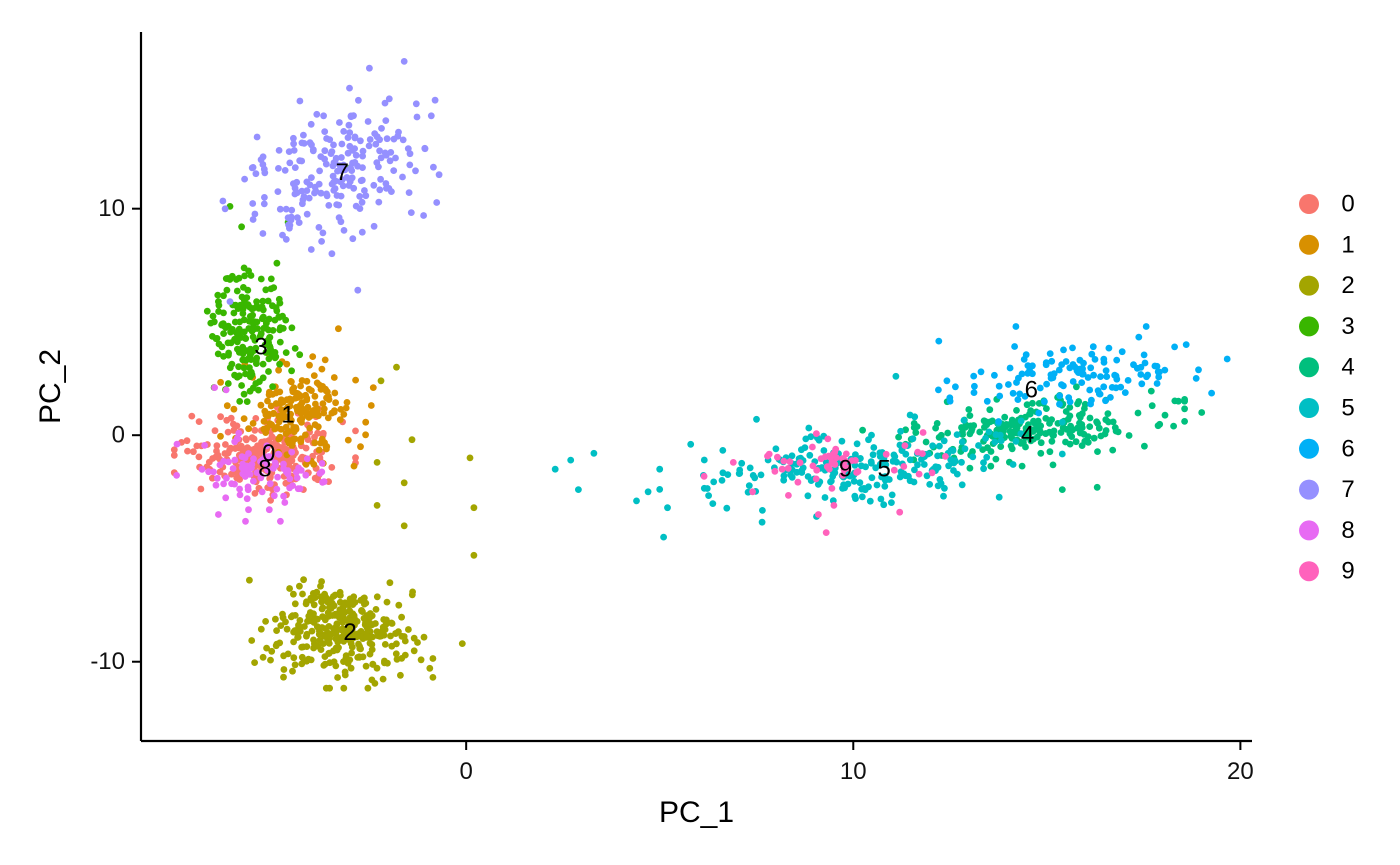  I want to click on legend-label: 0, so click(1347, 204).